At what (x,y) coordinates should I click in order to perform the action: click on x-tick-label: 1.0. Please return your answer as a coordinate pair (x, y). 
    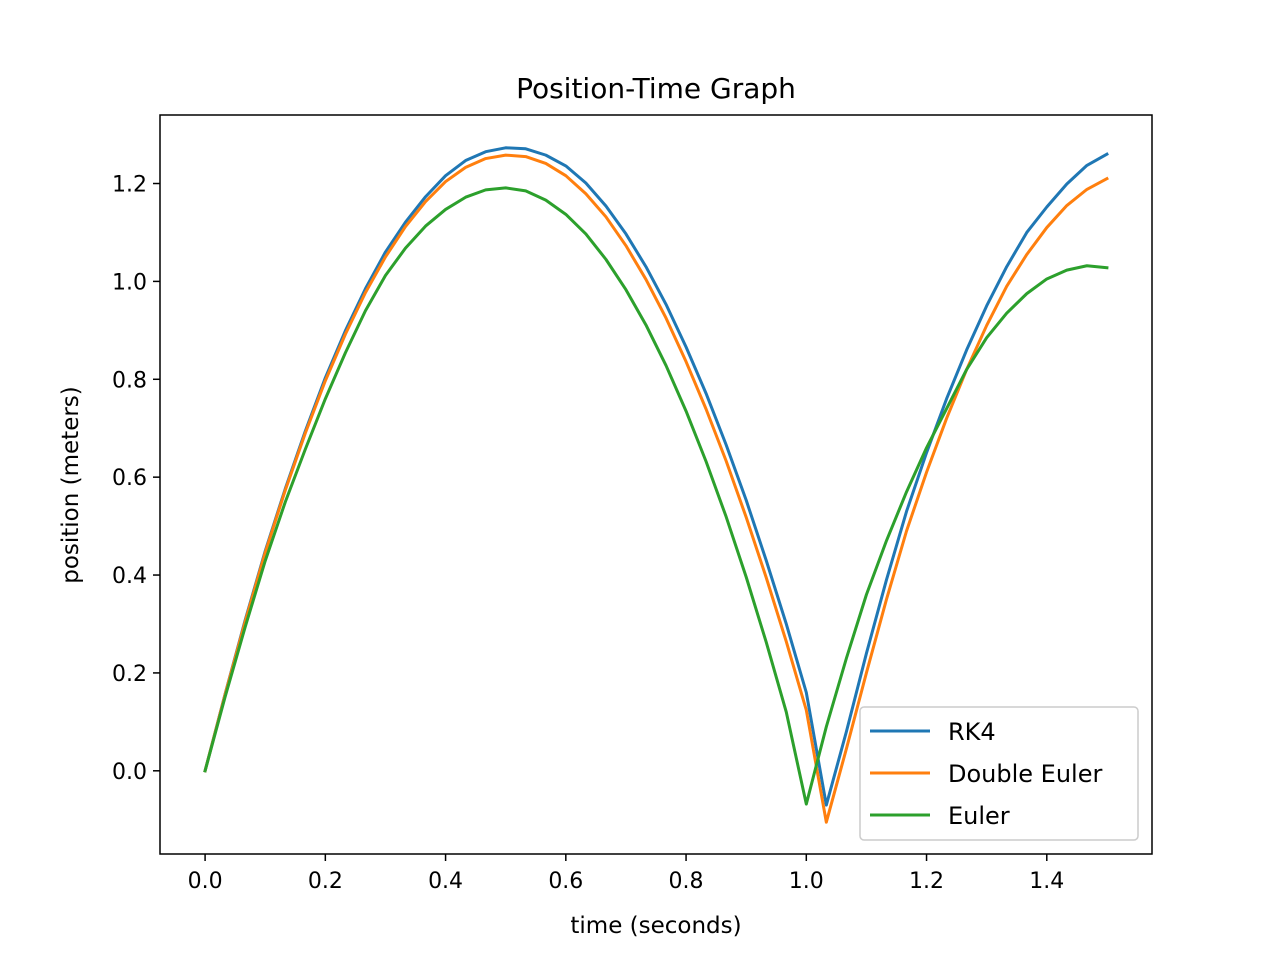
    Looking at the image, I should click on (806, 881).